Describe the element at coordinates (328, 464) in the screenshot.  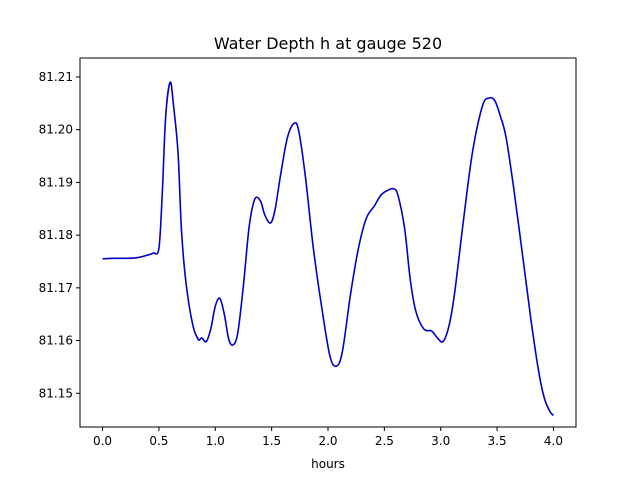
I see `x-axis-label: hours` at that location.